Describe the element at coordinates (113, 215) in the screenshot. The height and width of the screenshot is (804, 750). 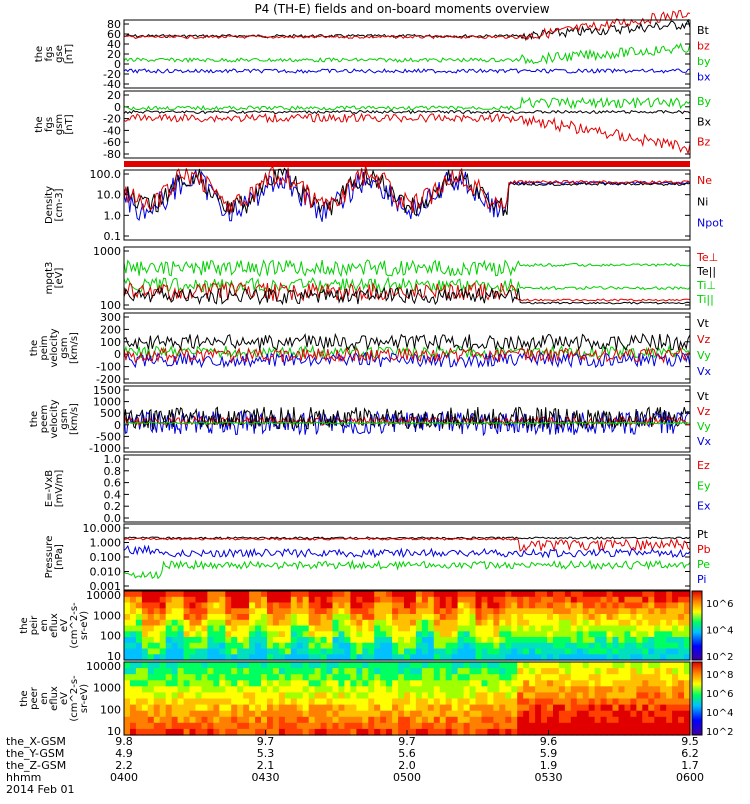
I see `y-tick-label: 1.0` at that location.